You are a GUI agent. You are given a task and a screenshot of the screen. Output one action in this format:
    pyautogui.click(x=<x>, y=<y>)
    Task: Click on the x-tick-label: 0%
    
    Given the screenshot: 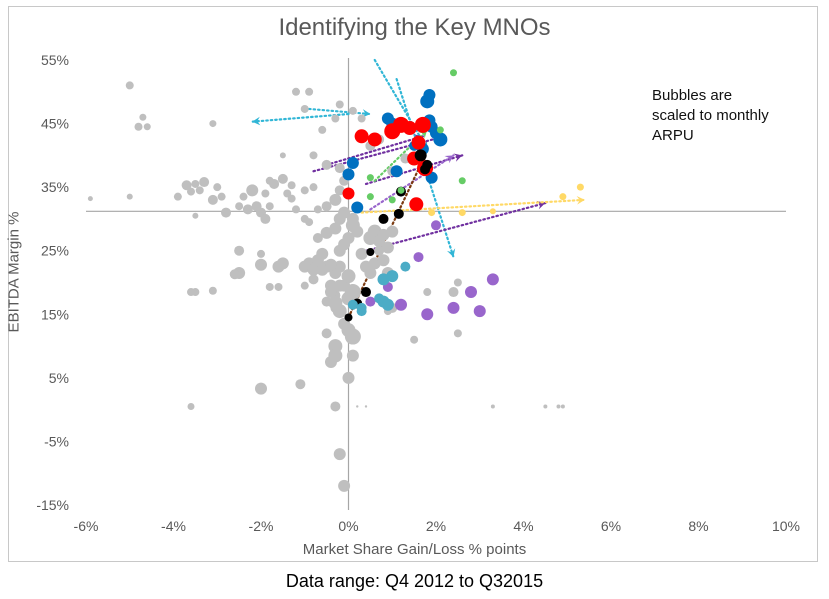 What is the action you would take?
    pyautogui.click(x=348, y=526)
    